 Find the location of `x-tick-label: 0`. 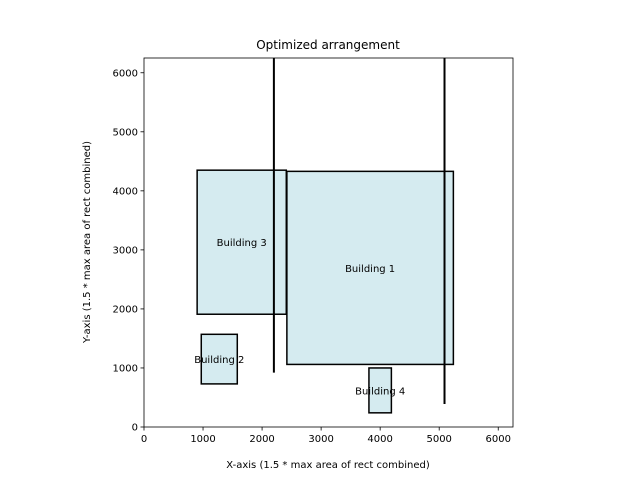

x-tick-label: 0 is located at coordinates (144, 439).